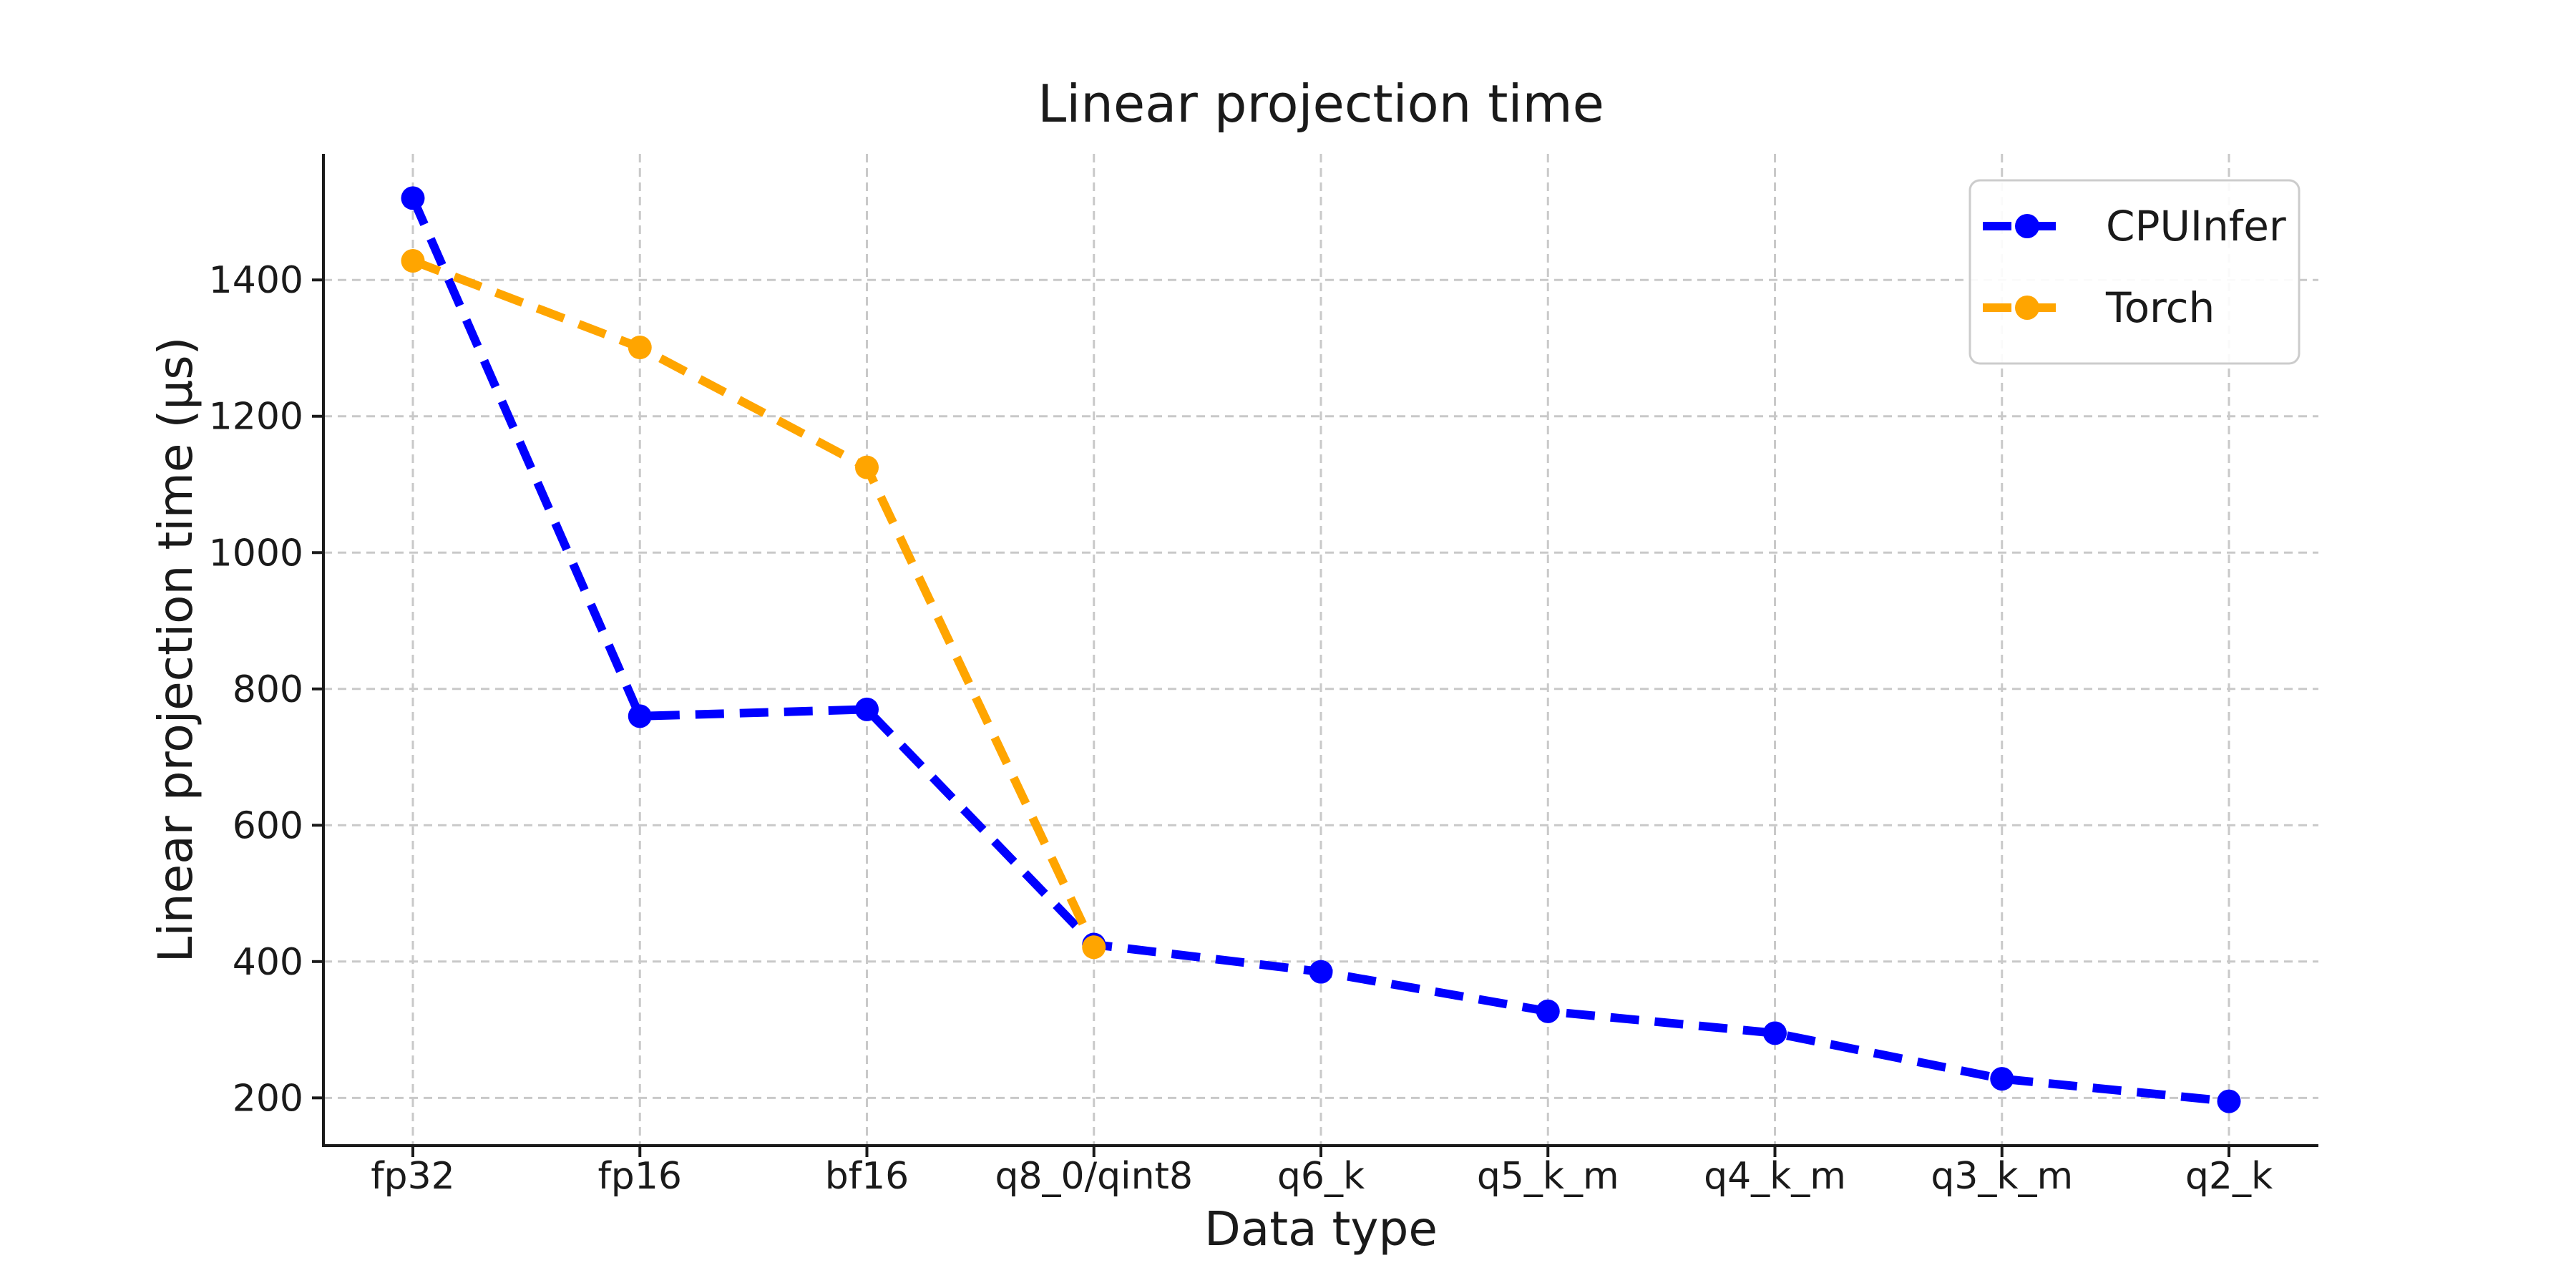  Describe the element at coordinates (1775, 1176) in the screenshot. I see `x-tick-label: q4_k_m` at that location.